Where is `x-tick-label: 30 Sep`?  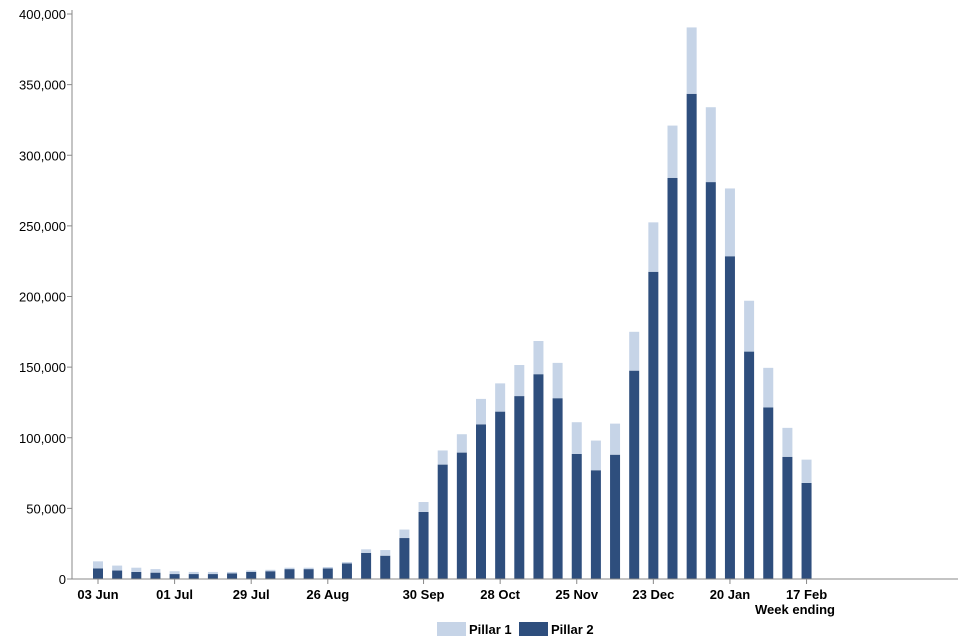 x-tick-label: 30 Sep is located at coordinates (424, 594).